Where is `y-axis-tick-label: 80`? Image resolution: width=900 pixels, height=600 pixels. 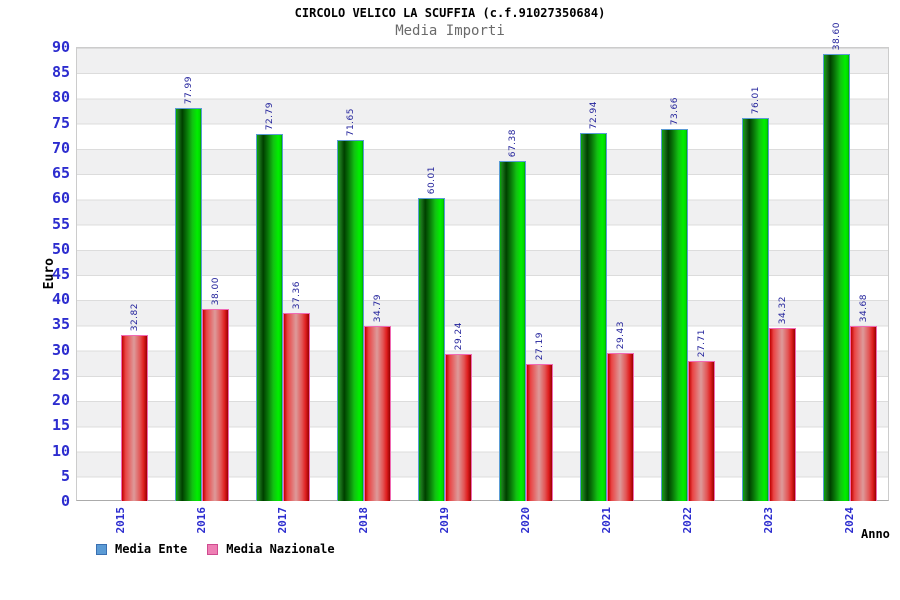
y-axis-tick-label: 80 is located at coordinates (60, 97).